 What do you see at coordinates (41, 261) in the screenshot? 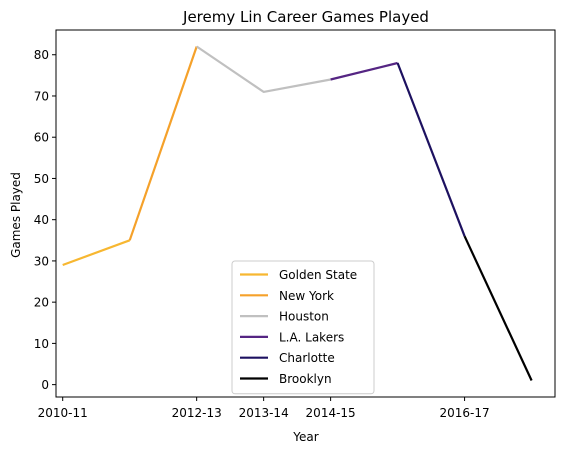
I see `y-tick-label: 30` at bounding box center [41, 261].